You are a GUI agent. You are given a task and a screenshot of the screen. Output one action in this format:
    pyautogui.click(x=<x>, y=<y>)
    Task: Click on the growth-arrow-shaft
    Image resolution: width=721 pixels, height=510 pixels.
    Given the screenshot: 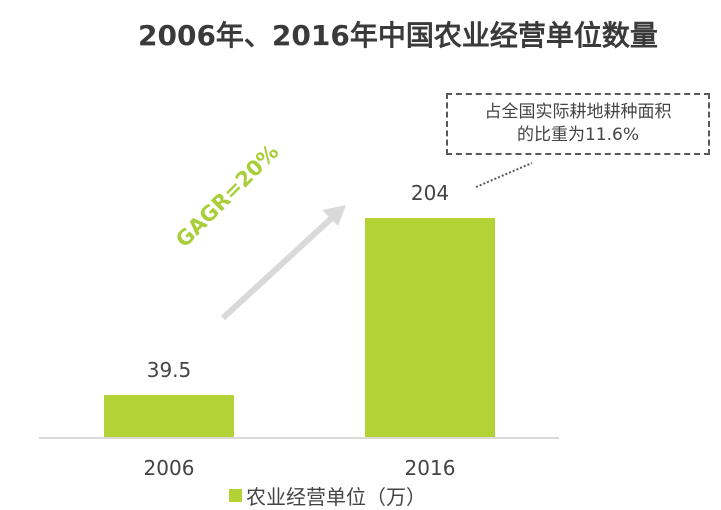 What is the action you would take?
    pyautogui.click(x=279, y=266)
    